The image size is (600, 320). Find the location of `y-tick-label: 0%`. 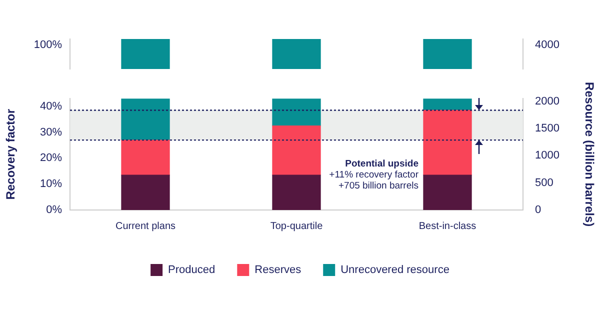

y-tick-label: 0% is located at coordinates (54, 210).